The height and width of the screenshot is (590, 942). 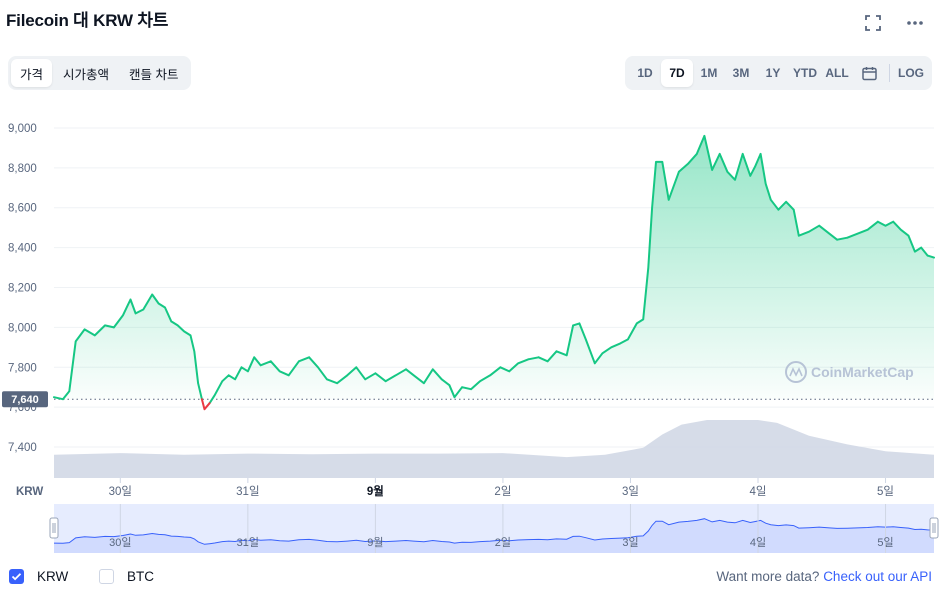 I want to click on more-icon, so click(x=915, y=23).